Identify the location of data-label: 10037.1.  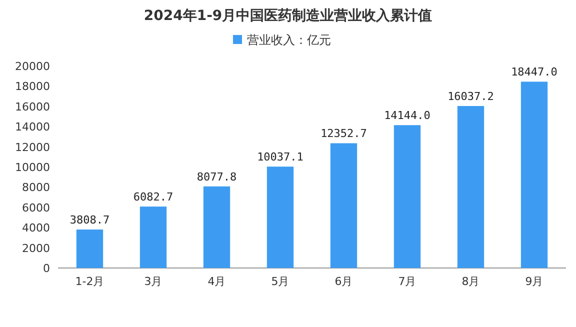
(280, 157).